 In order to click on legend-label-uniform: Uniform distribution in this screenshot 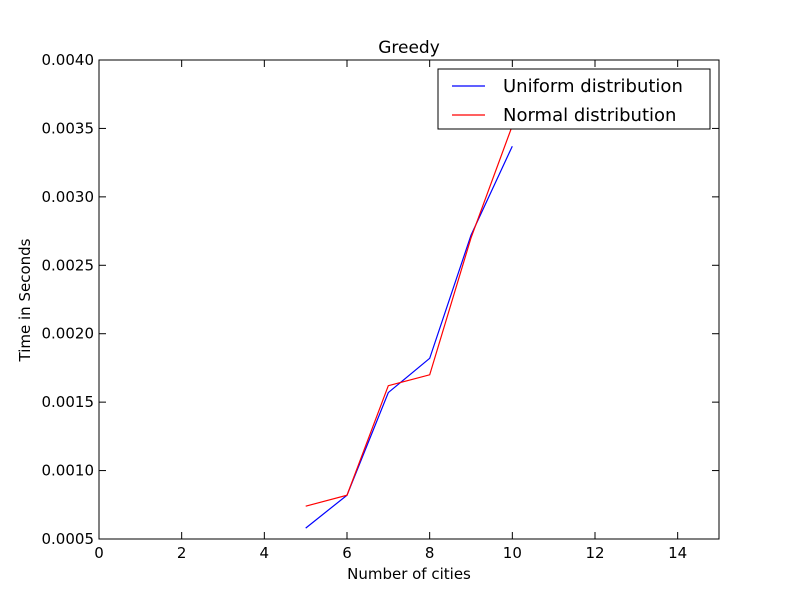, I will do `click(593, 86)`.